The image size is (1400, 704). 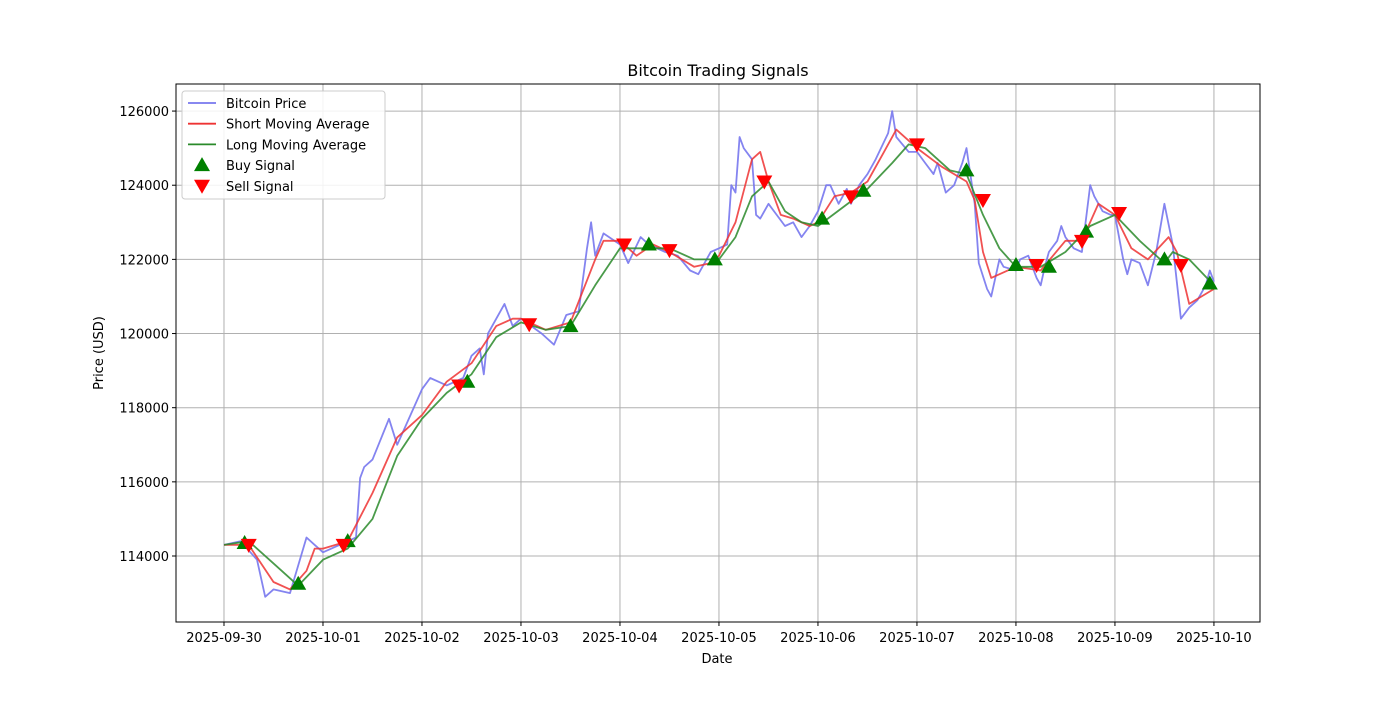 What do you see at coordinates (917, 638) in the screenshot?
I see `x-tick-label: 2025-10-07` at bounding box center [917, 638].